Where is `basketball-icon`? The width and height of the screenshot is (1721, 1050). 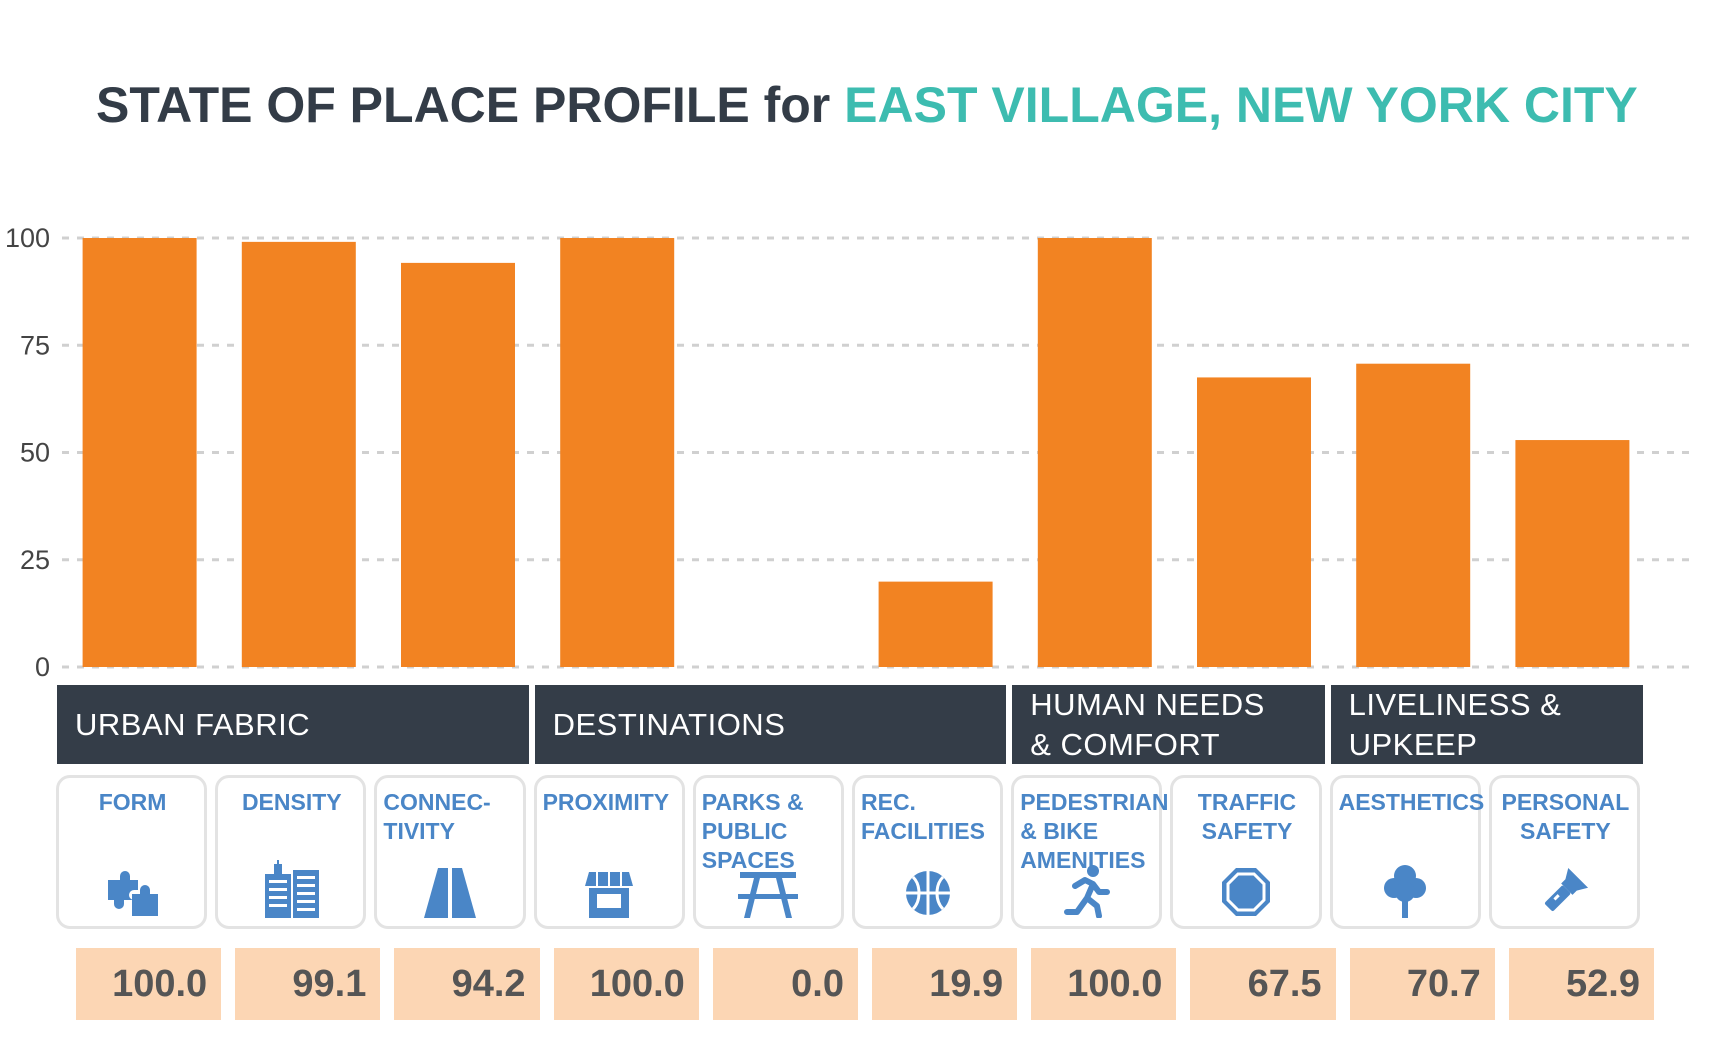 basketball-icon is located at coordinates (927, 891).